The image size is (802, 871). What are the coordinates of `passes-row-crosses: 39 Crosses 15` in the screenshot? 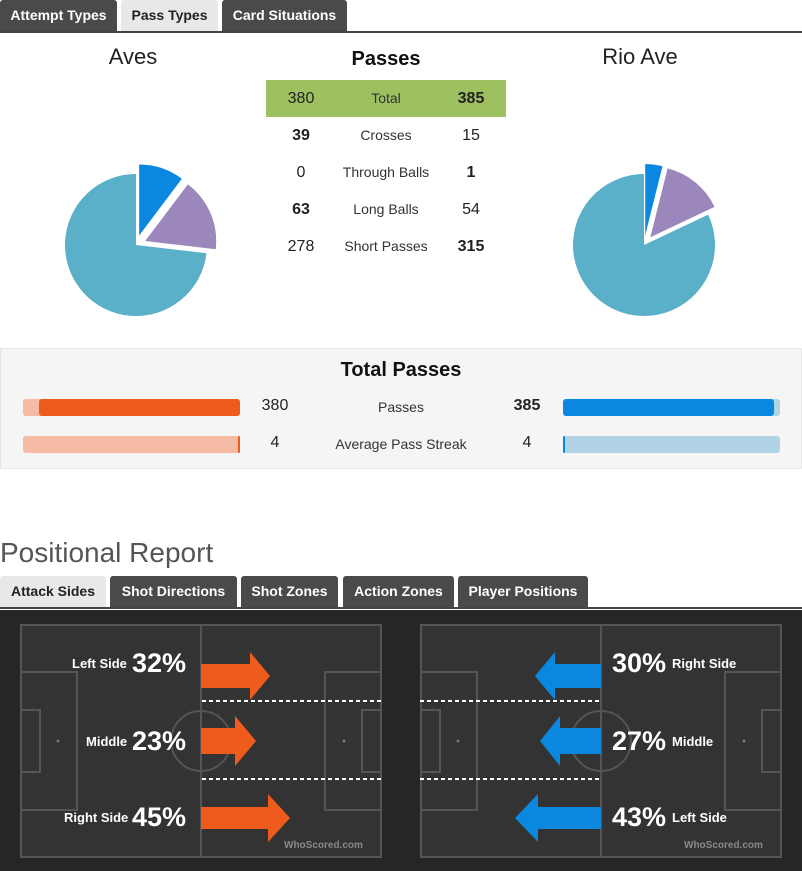 It's located at (386, 135).